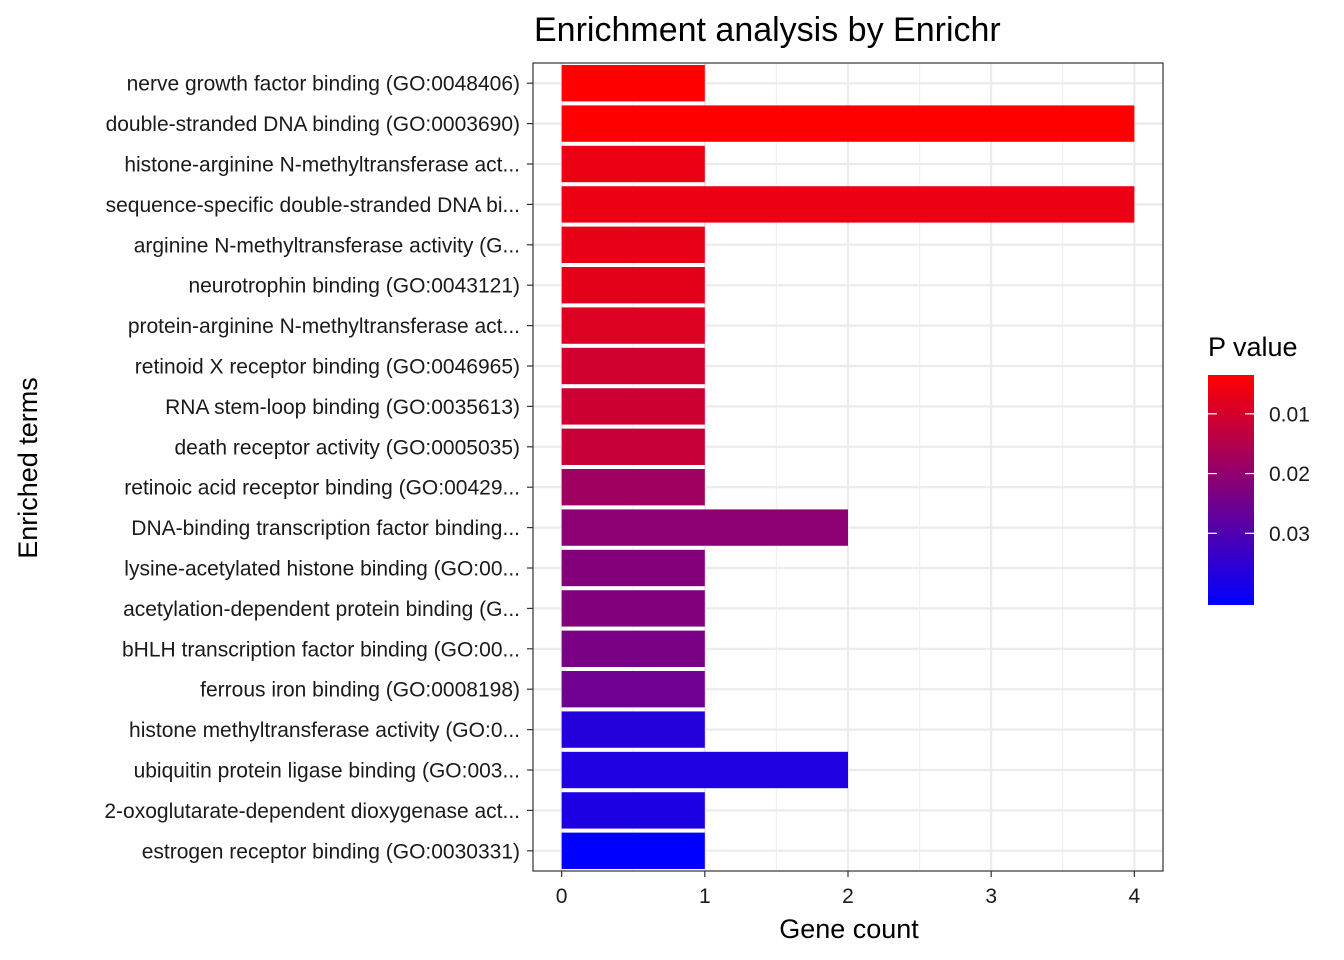 Image resolution: width=1344 pixels, height=960 pixels. Describe the element at coordinates (767, 30) in the screenshot. I see `chart-title: Enrichment analysis by Enrichr` at that location.